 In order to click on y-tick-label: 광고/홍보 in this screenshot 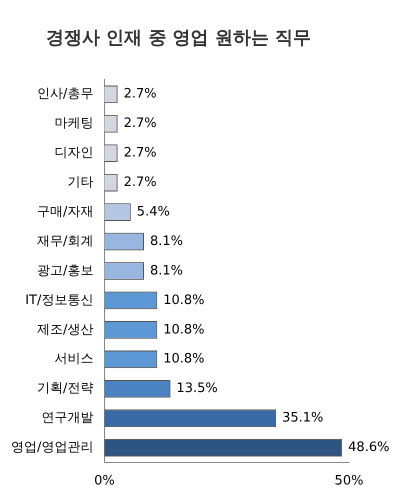, I will do `click(65, 270)`.